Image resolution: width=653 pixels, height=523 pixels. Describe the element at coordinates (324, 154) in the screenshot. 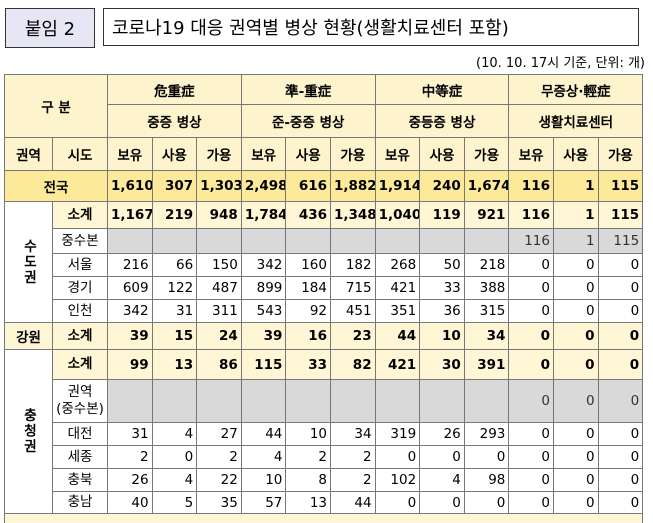

I see `header-row: 권역 시도 보유 사용 가용 보유 사용 가용 보유 사용 가용 보유 사용 가용` at that location.